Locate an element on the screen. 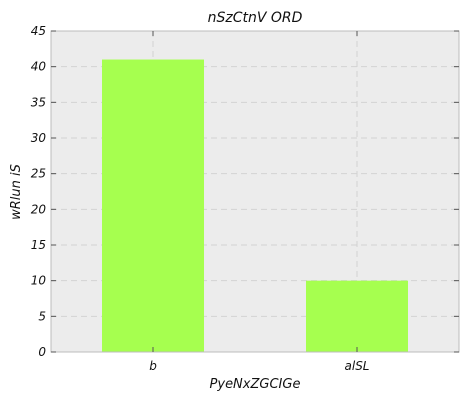 Image resolution: width=469 pixels, height=402 pixels. y-tick-label: 15 is located at coordinates (38, 245).